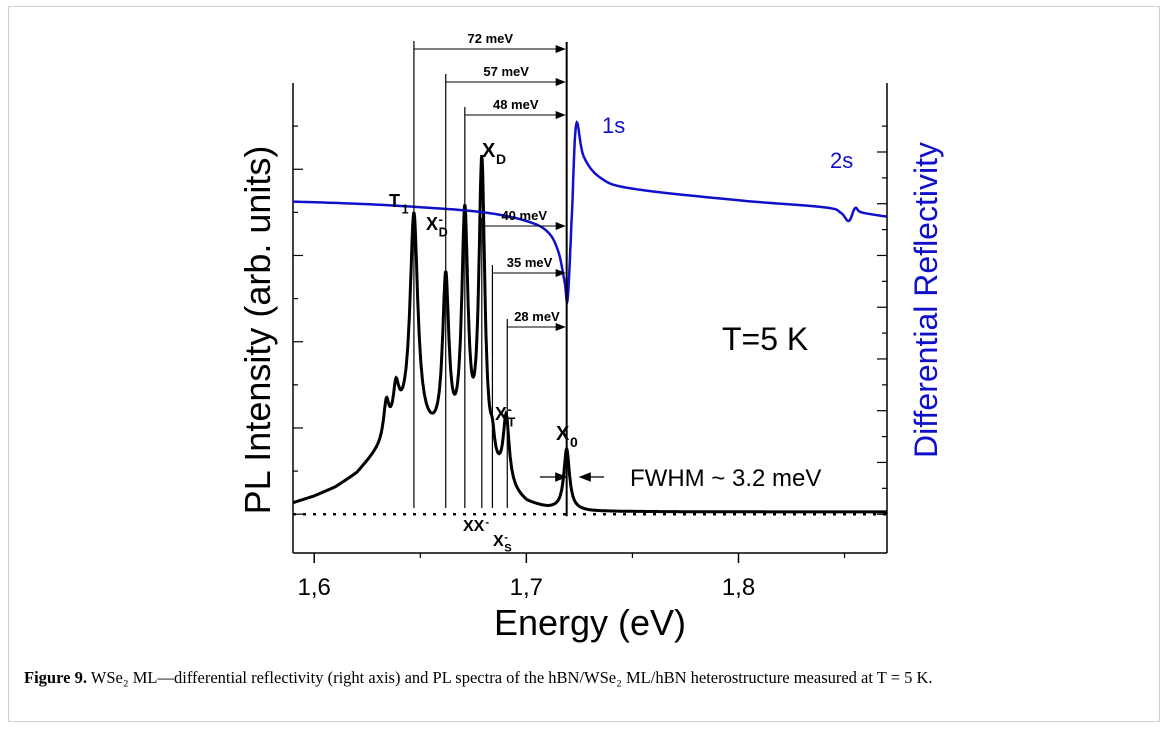 This screenshot has height=733, width=1168. What do you see at coordinates (537, 316) in the screenshot?
I see `energy-difference-label: 28 meV` at bounding box center [537, 316].